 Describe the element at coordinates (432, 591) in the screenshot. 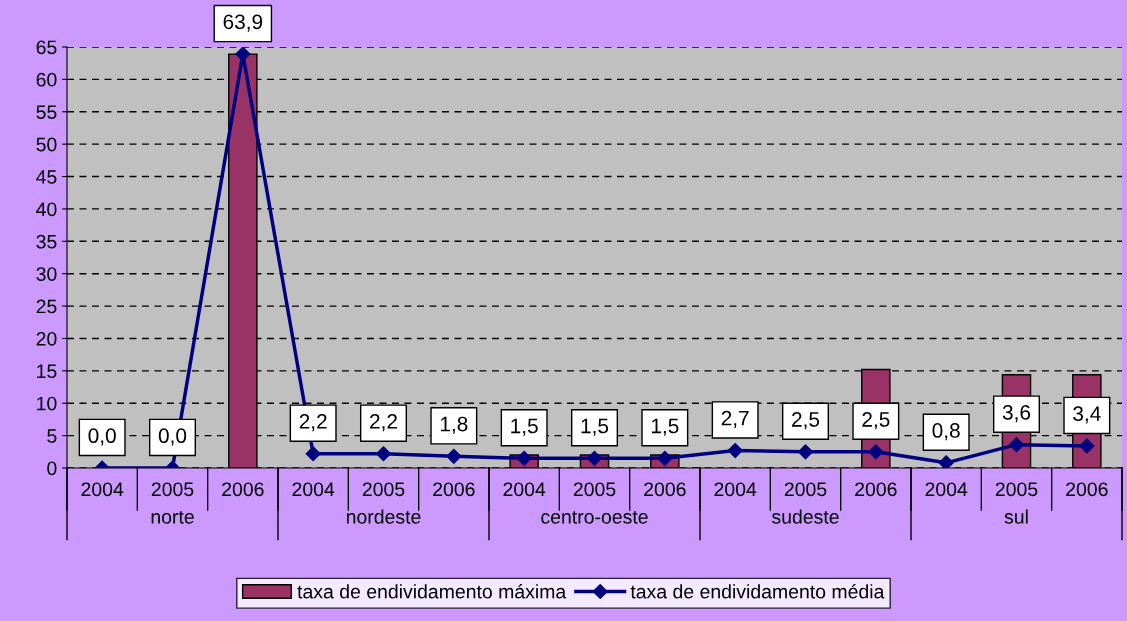

I see `legend-label: taxa de endividamento máxima` at that location.